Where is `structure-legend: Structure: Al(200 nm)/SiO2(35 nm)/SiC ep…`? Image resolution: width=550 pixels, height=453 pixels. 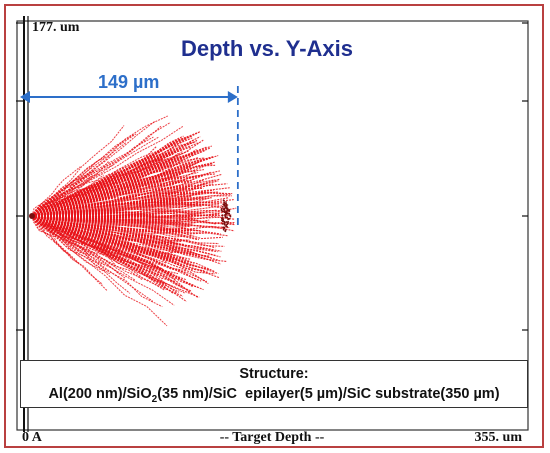 structure-legend: Structure: Al(200 nm)/SiO2(35 nm)/SiC ep… is located at coordinates (274, 384).